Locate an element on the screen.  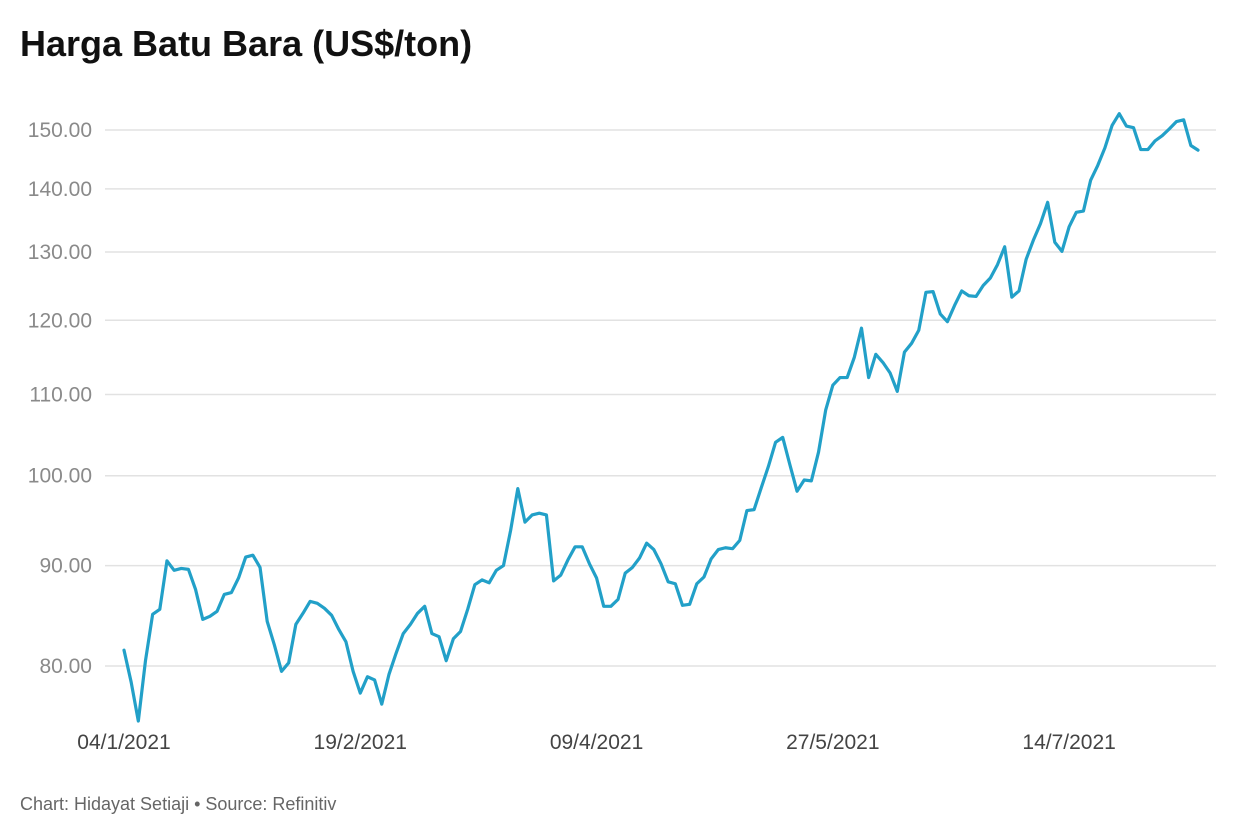
y-tick-label: 110.00 is located at coordinates (60, 394).